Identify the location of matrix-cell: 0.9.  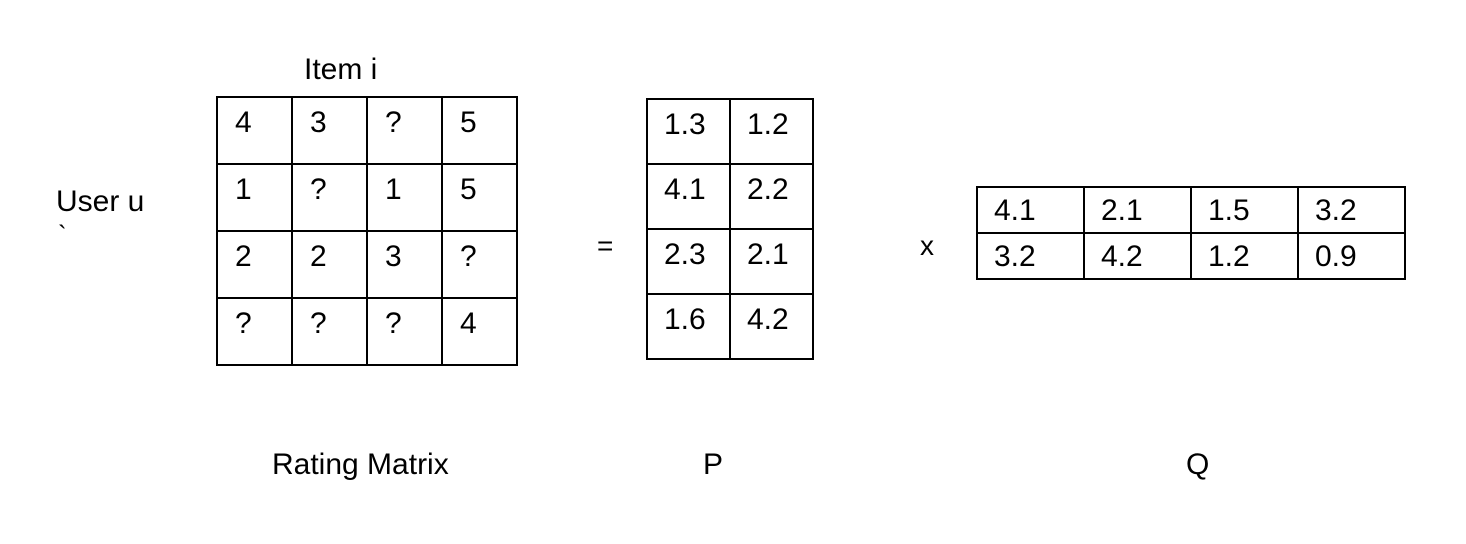
(1351, 256).